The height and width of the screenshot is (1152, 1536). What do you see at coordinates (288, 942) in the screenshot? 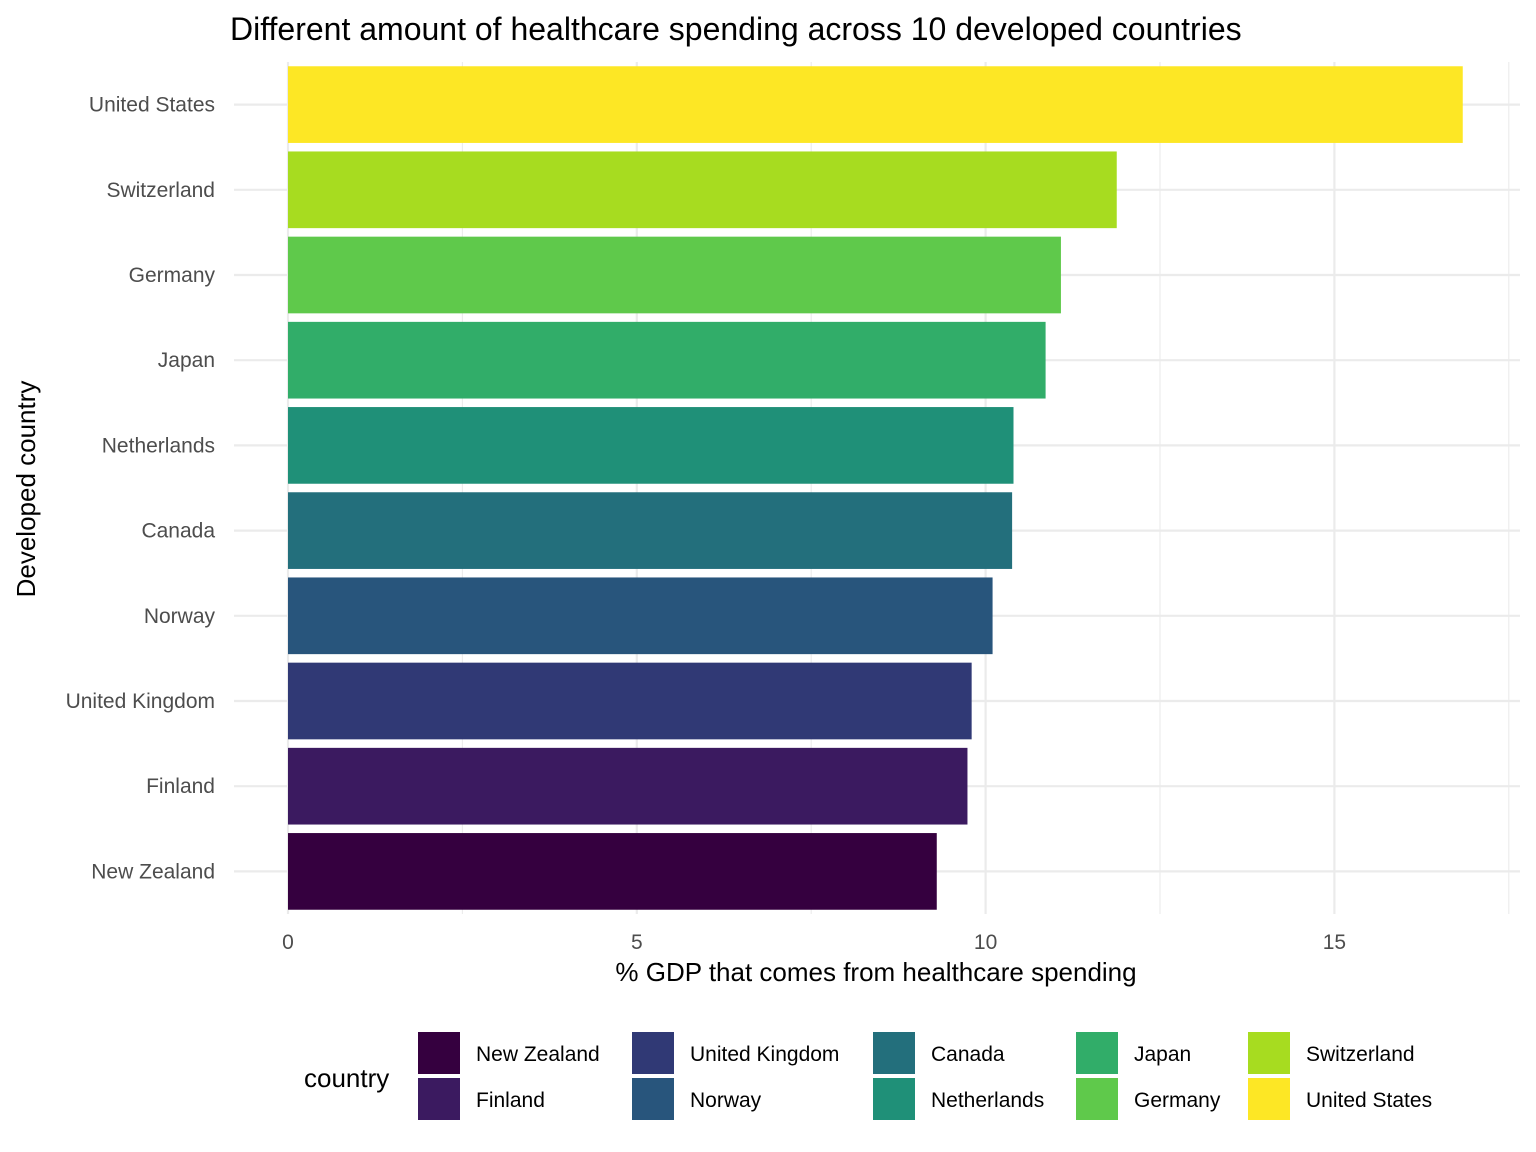
I see `x-tick-label-0: 0` at bounding box center [288, 942].